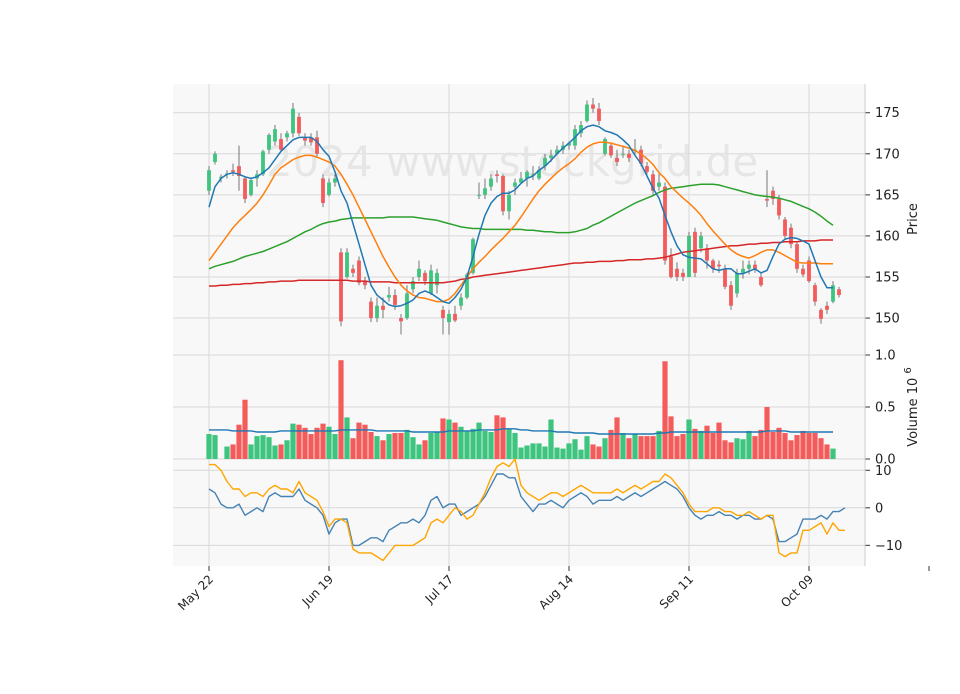 The image size is (960, 694). I want to click on volume-y-tick-label: 1.0, so click(885, 356).